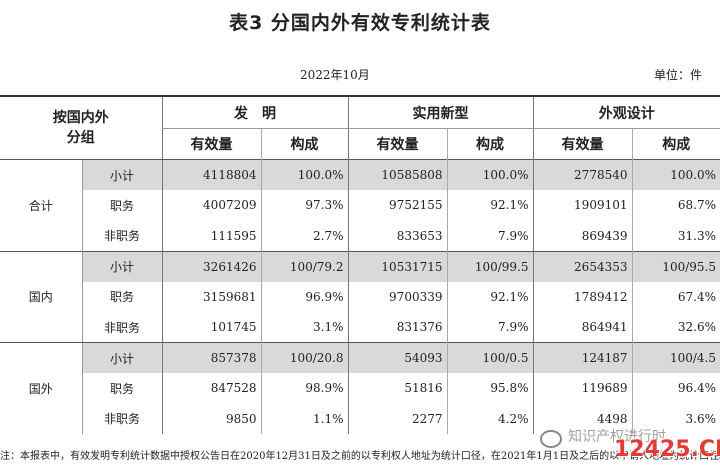  What do you see at coordinates (211, 235) in the screenshot?
I see `cell: 111595` at bounding box center [211, 235].